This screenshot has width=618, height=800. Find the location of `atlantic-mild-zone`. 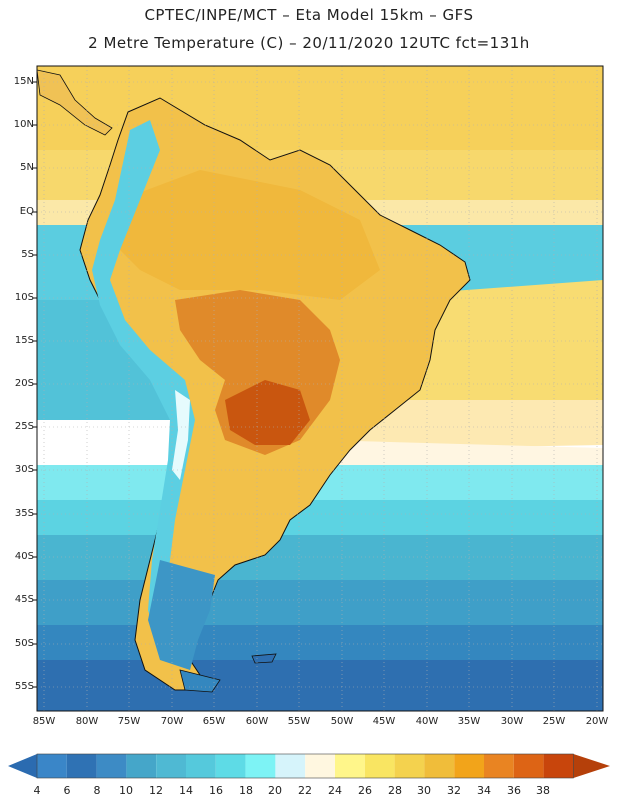

atlantic-mild-zone is located at coordinates (471, 425).